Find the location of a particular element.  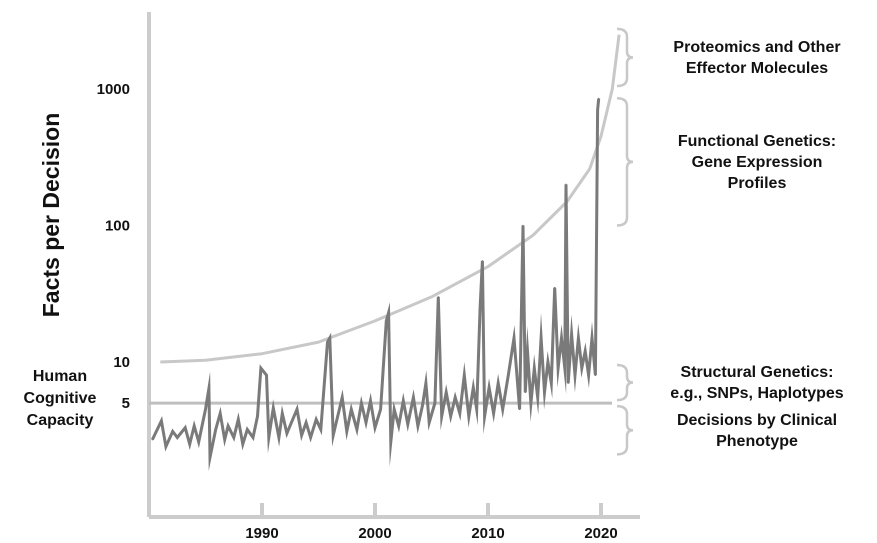

region-label: Decisions by Clinical is located at coordinates (757, 420).